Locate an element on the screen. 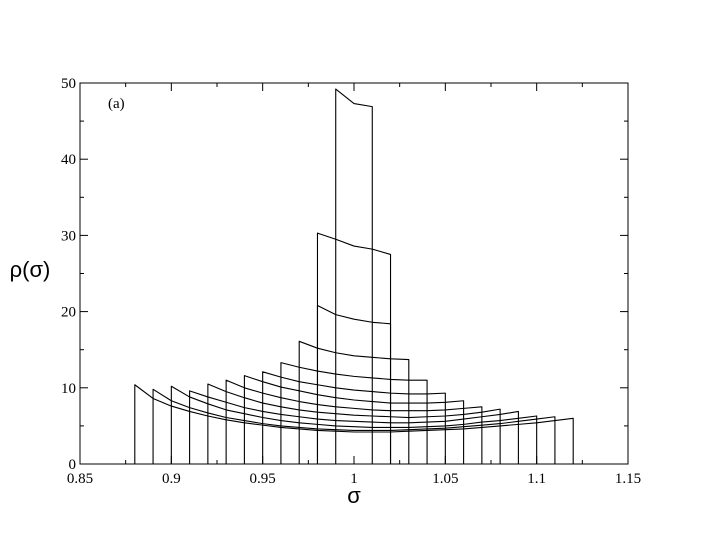  x-tick-label: 0.95 is located at coordinates (263, 479).